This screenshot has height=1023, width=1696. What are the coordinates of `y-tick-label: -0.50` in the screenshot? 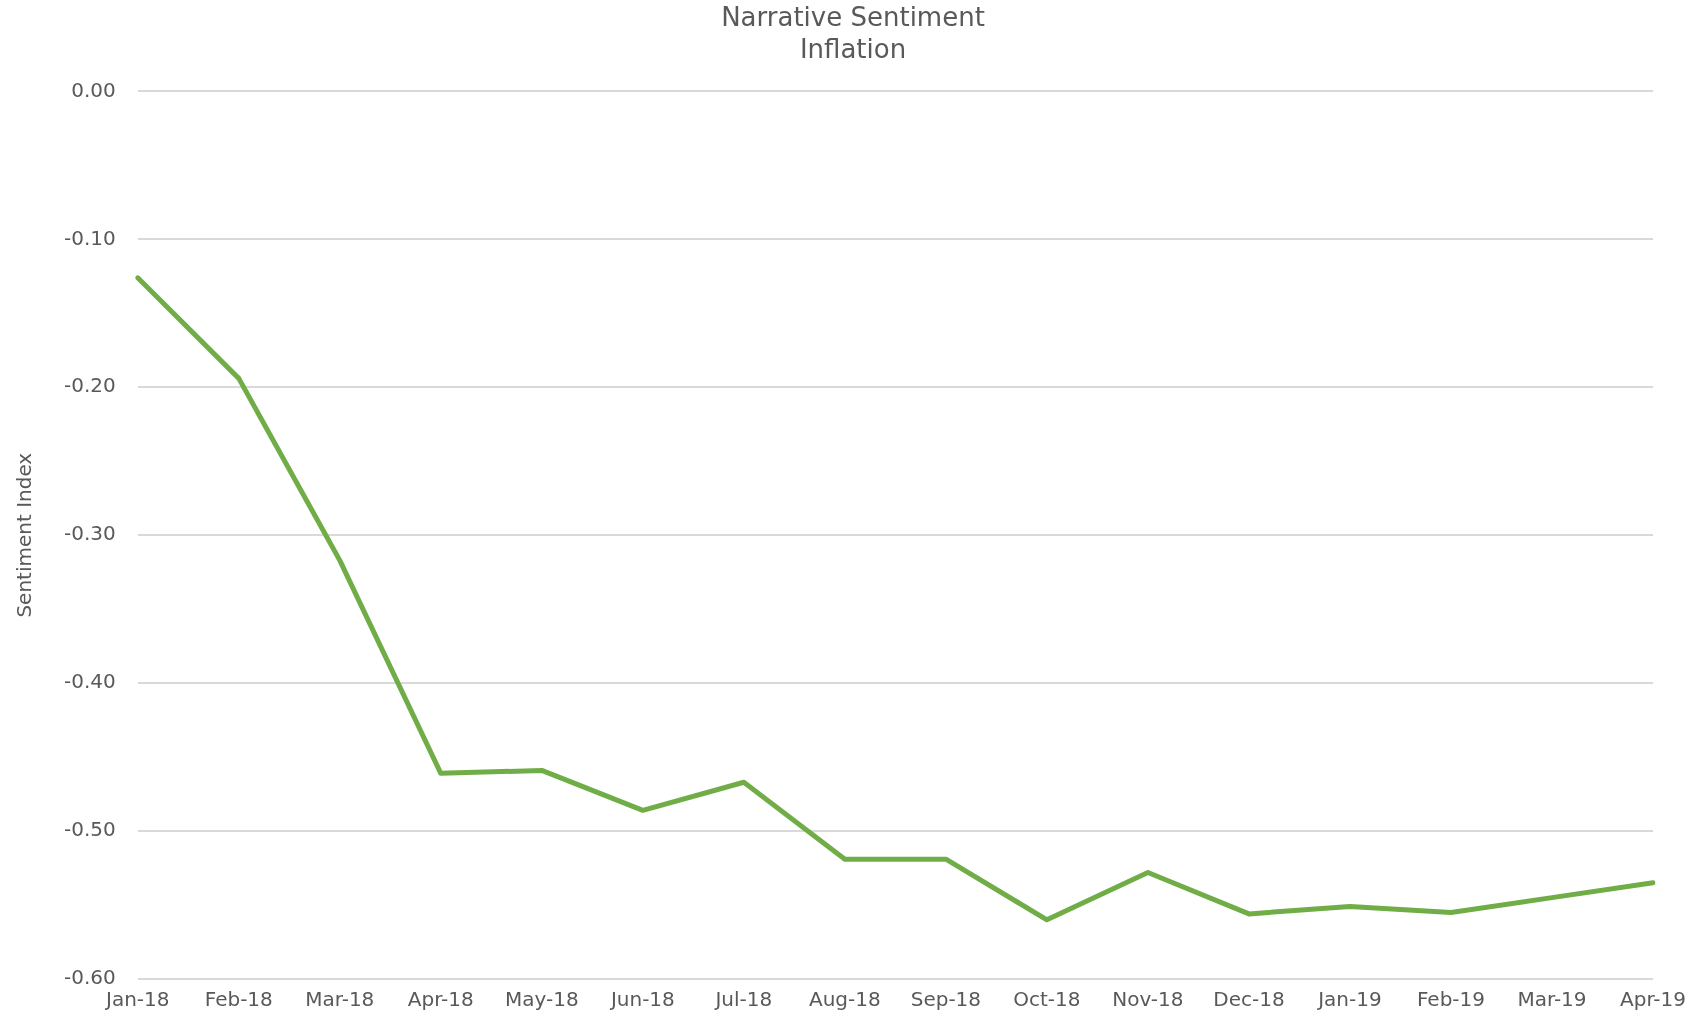 It's located at (90, 829).